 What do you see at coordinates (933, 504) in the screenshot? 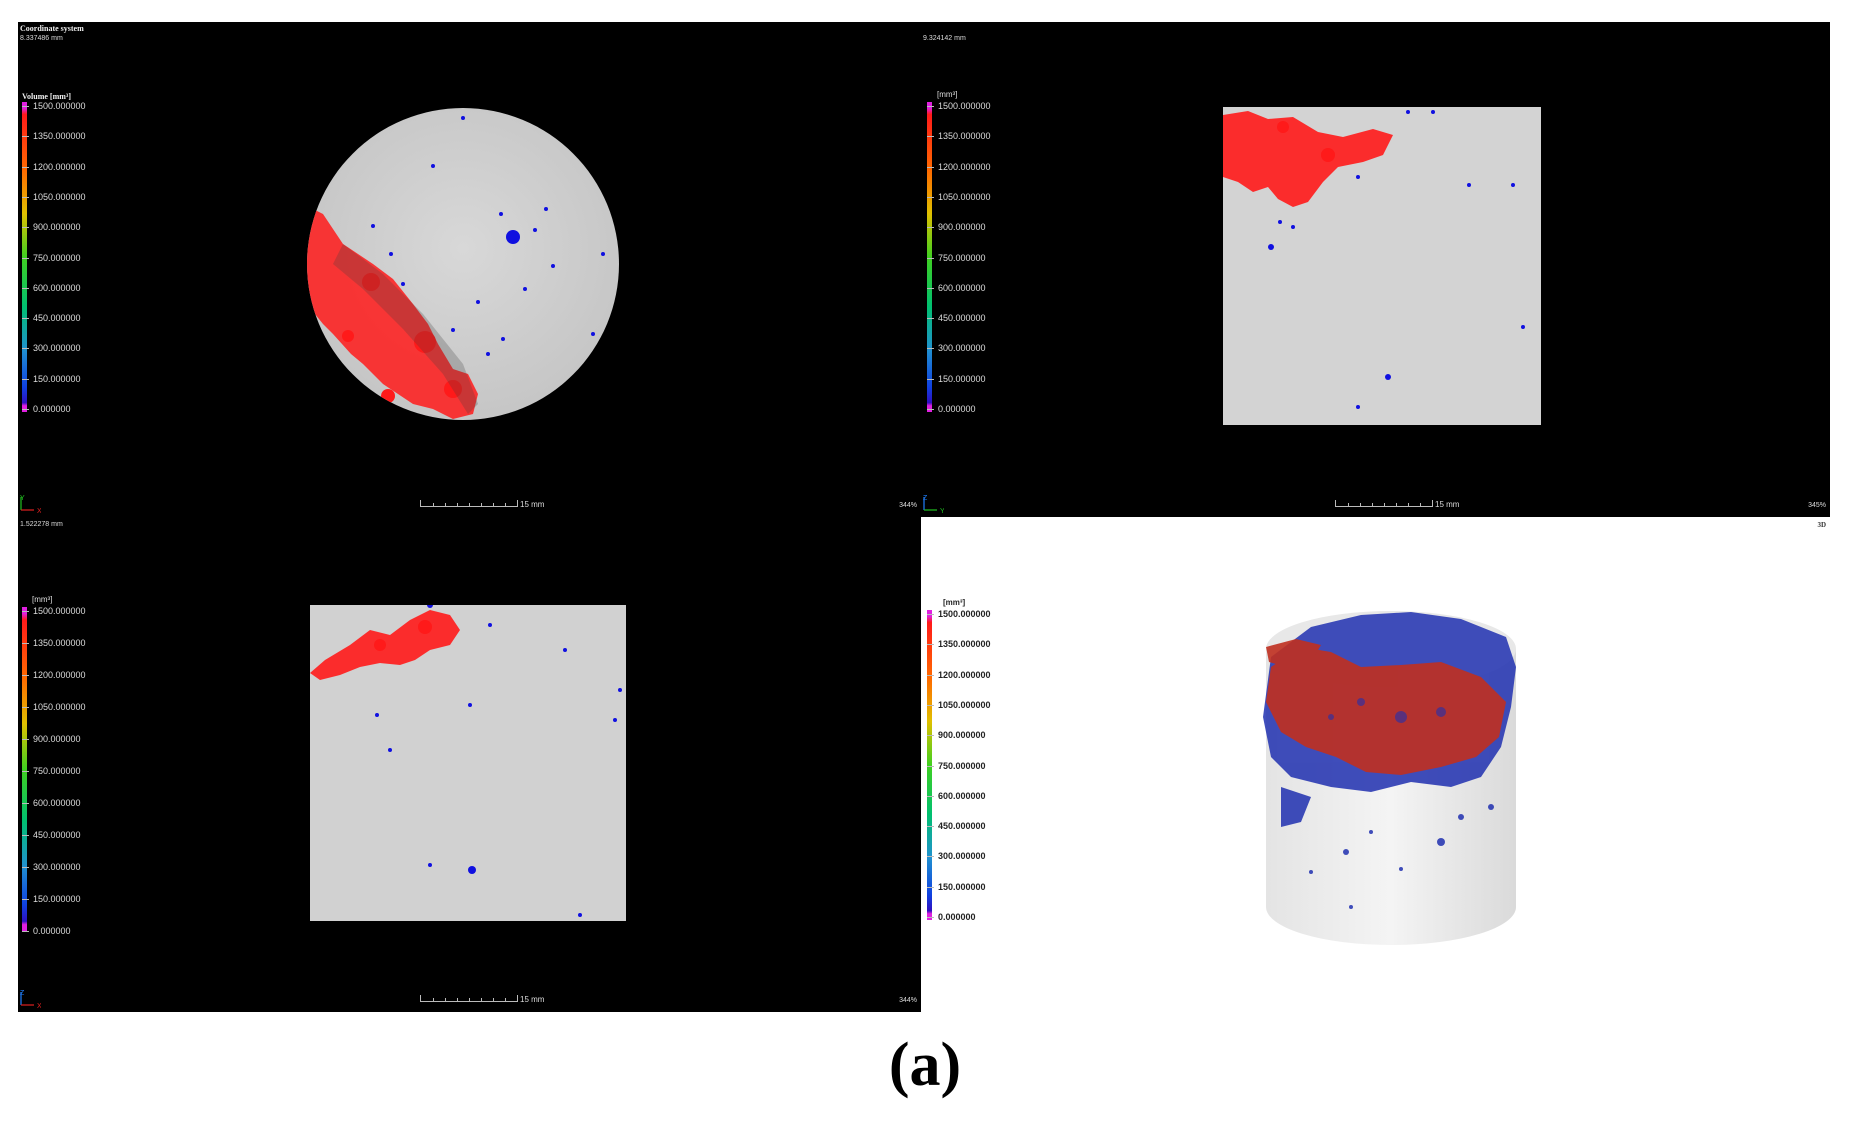
I see `axis-indicator: Z Y` at bounding box center [933, 504].